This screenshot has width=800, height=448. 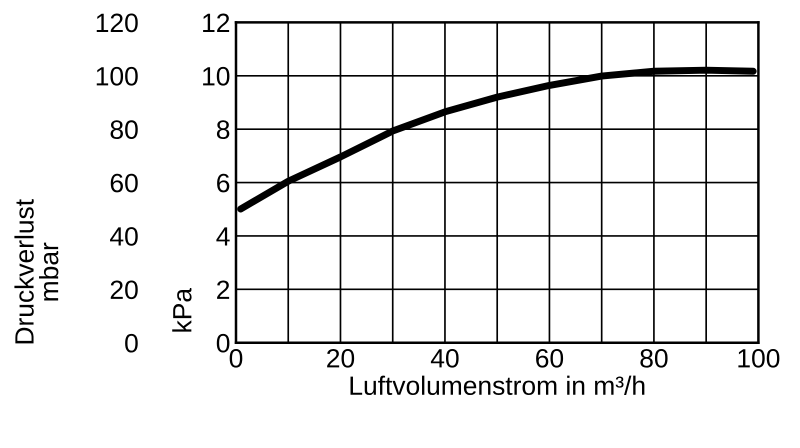 What do you see at coordinates (124, 183) in the screenshot?
I see `y2-tick-label: 60` at bounding box center [124, 183].